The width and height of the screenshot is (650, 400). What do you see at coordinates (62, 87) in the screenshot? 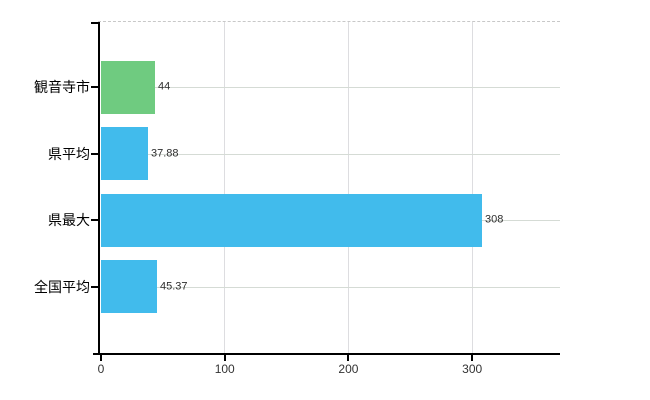
I see `y-axis-label: 観音寺市` at bounding box center [62, 87].